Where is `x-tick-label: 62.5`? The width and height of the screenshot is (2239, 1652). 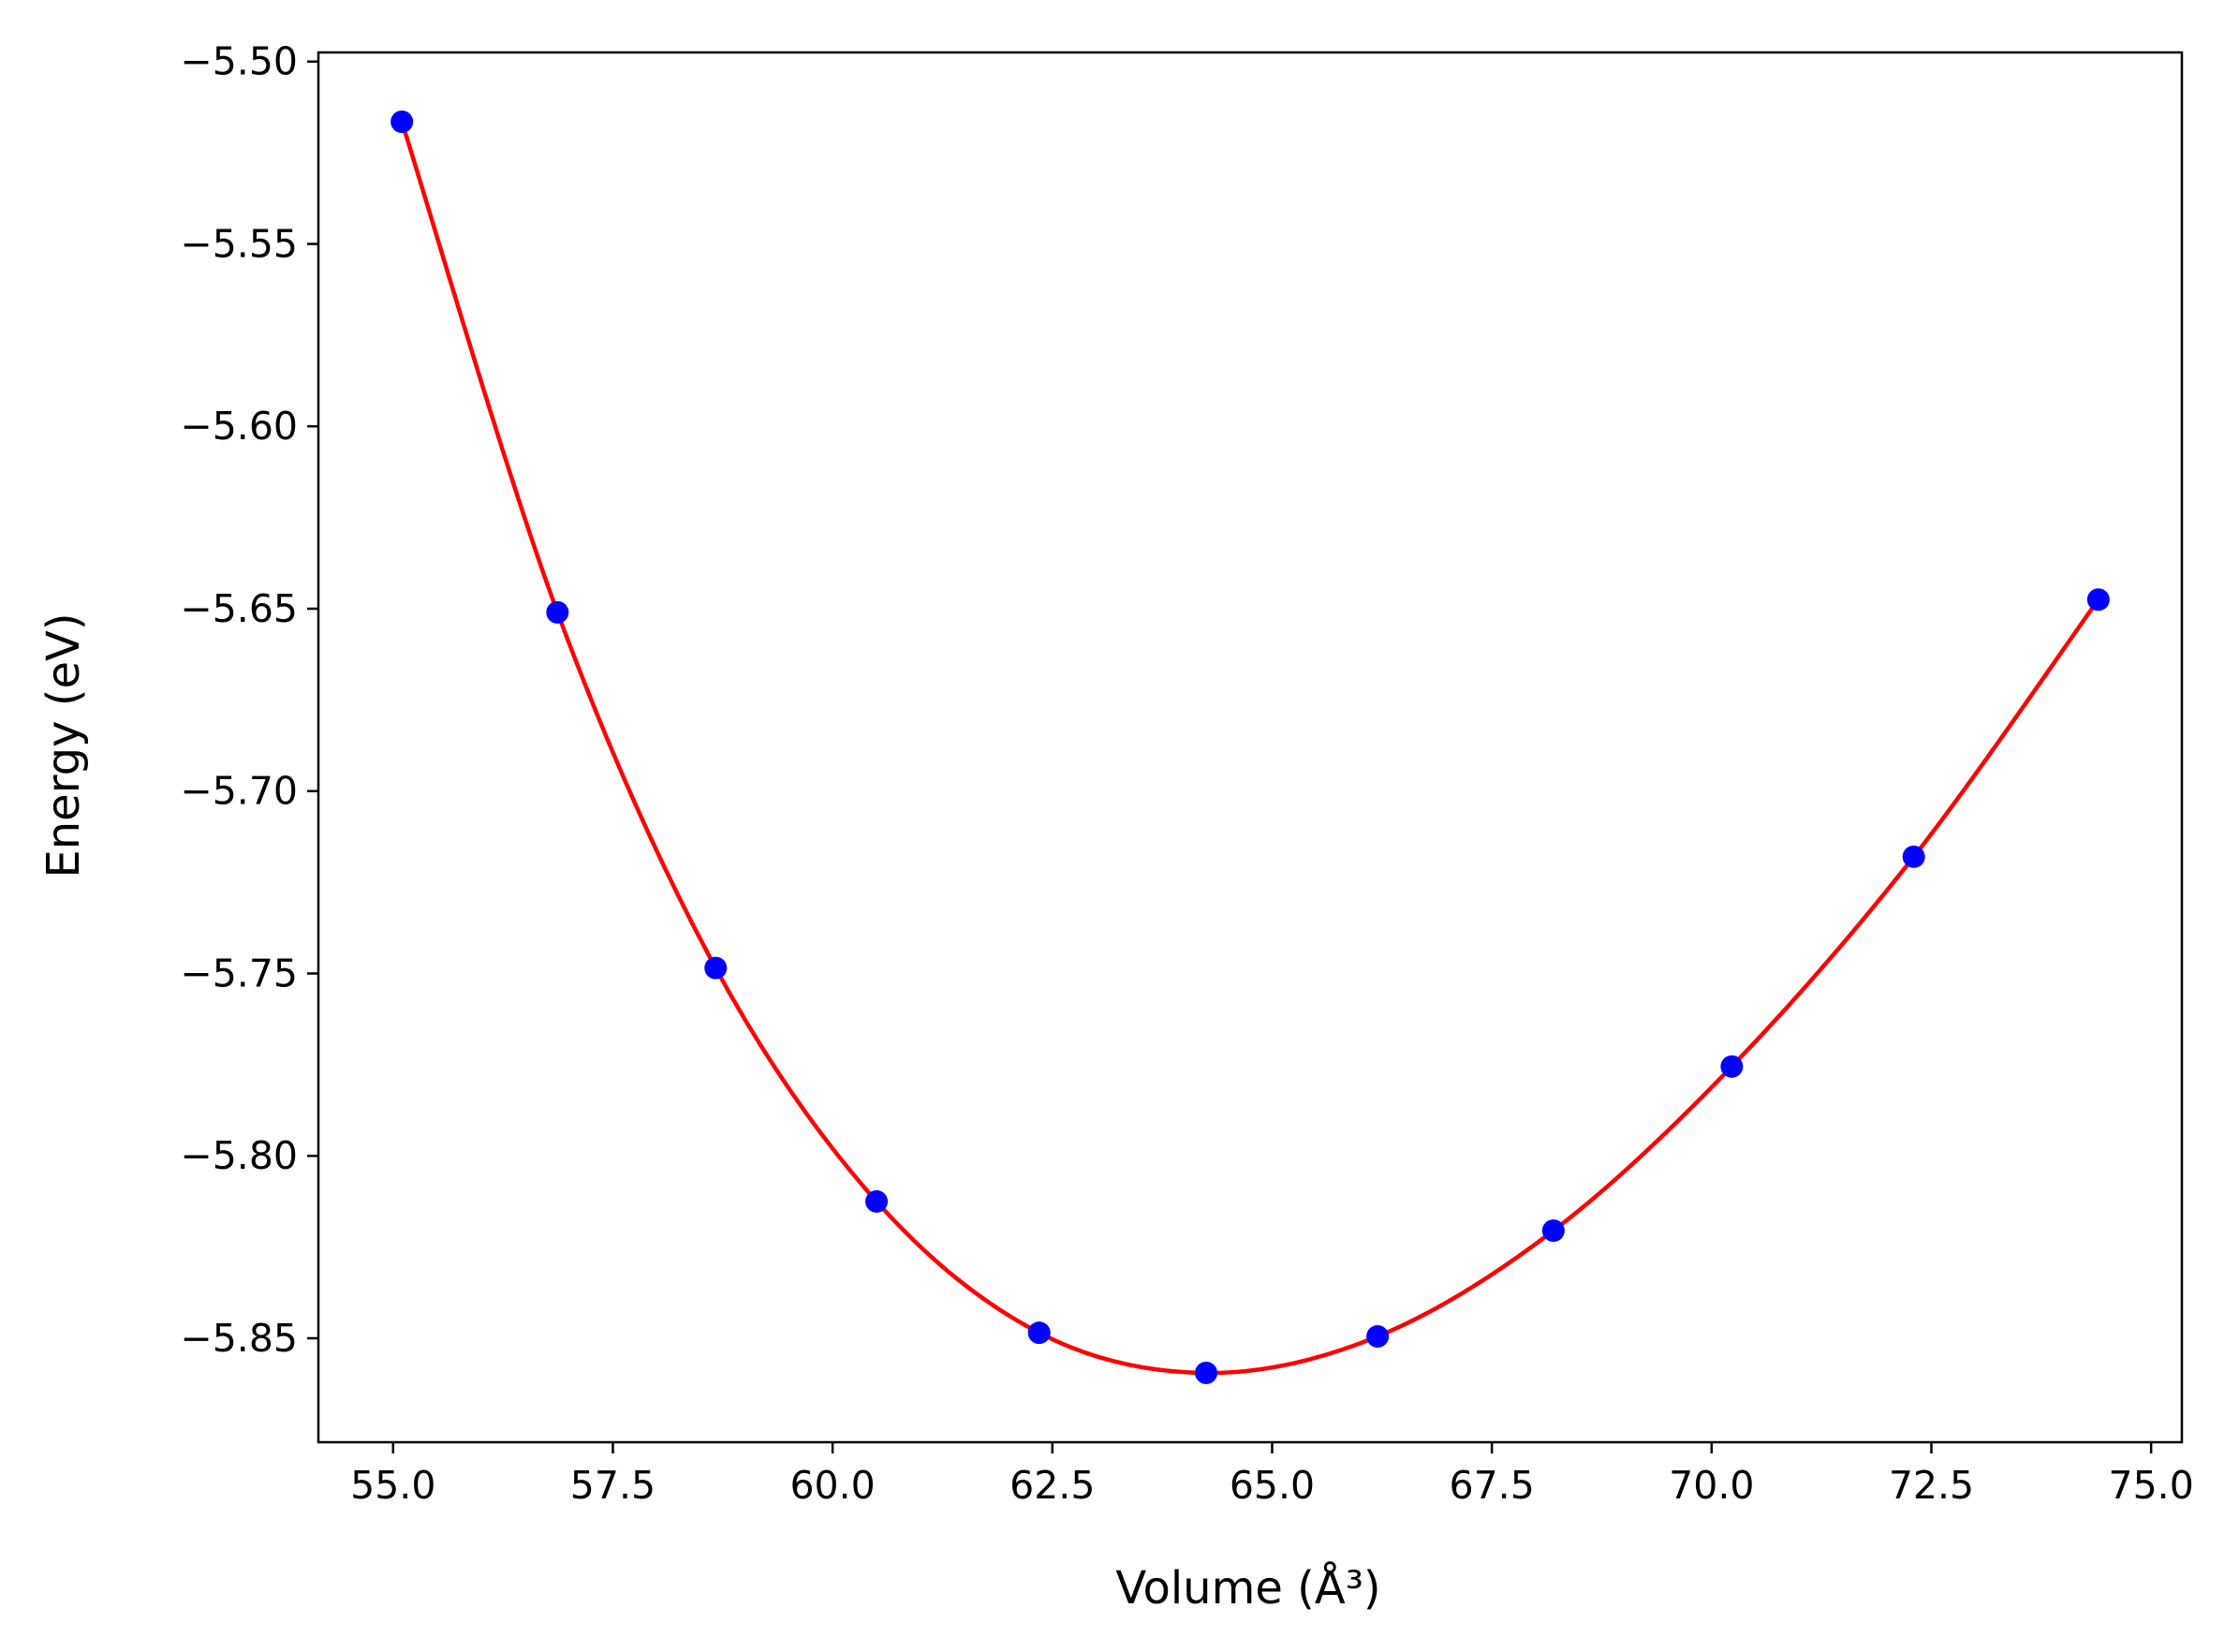 x-tick-label: 62.5 is located at coordinates (1052, 1486).